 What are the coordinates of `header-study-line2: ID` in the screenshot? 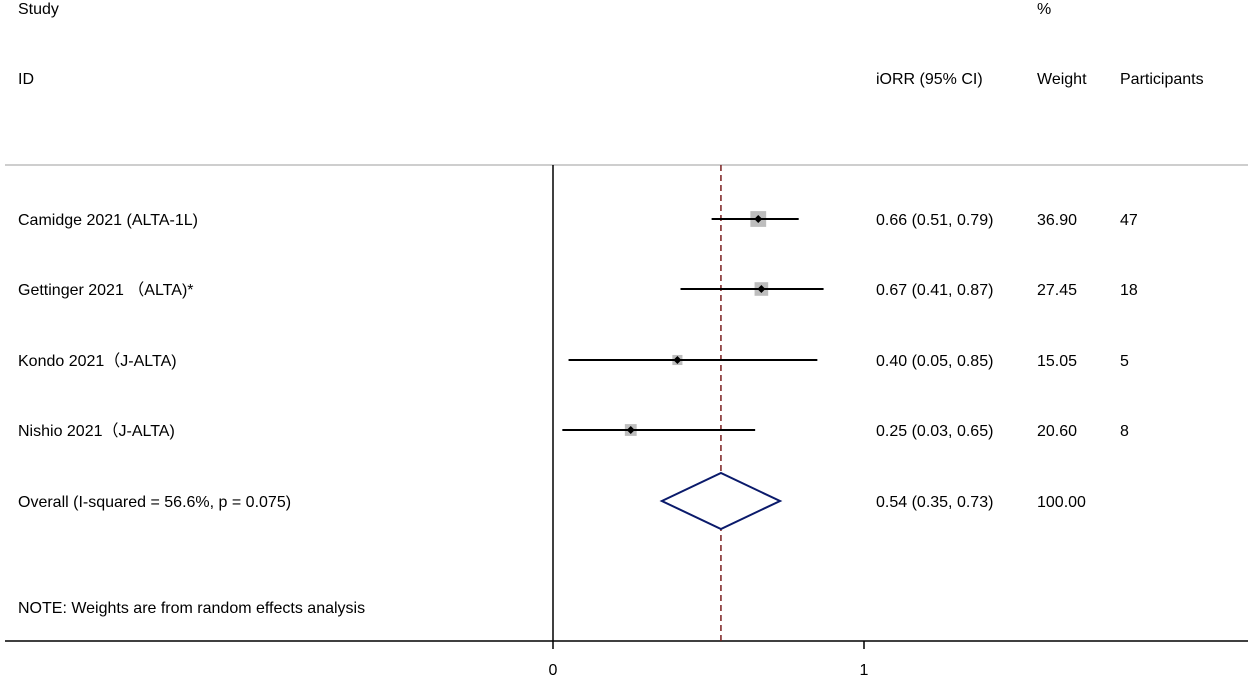 It's located at (26, 79).